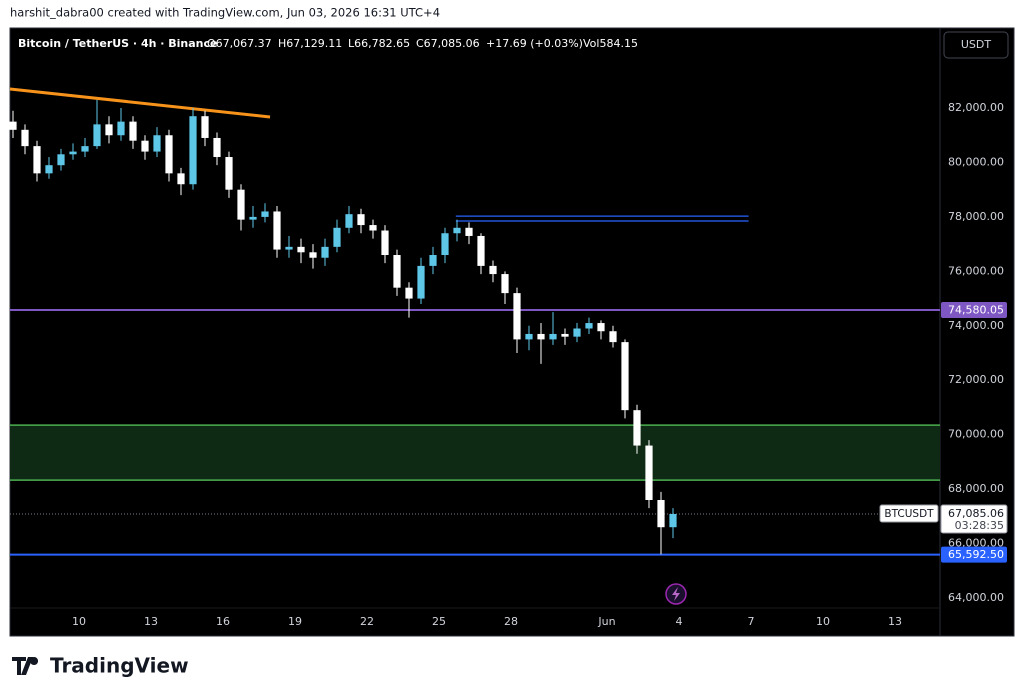 The width and height of the screenshot is (1024, 698). I want to click on y-tick-label: 66,000.00, so click(976, 543).